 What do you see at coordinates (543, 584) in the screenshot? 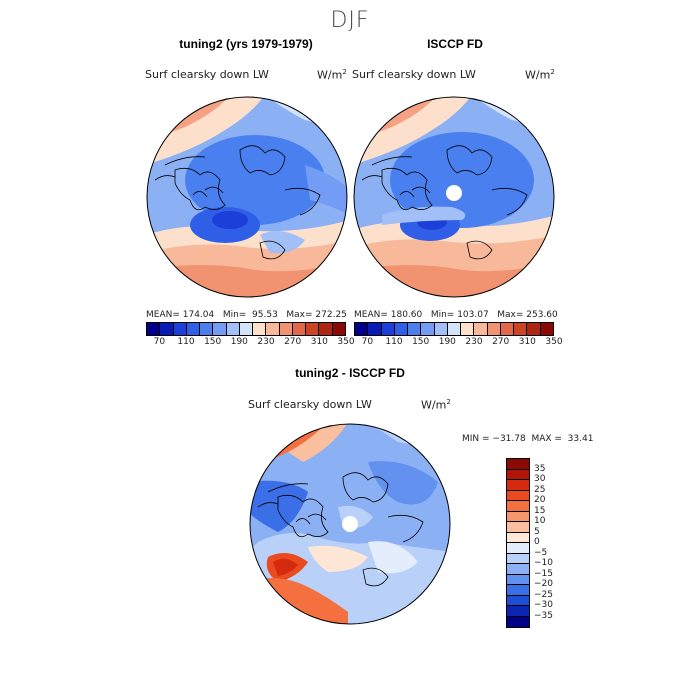
I see `diff-colorbar-tick-label: −20` at bounding box center [543, 584].